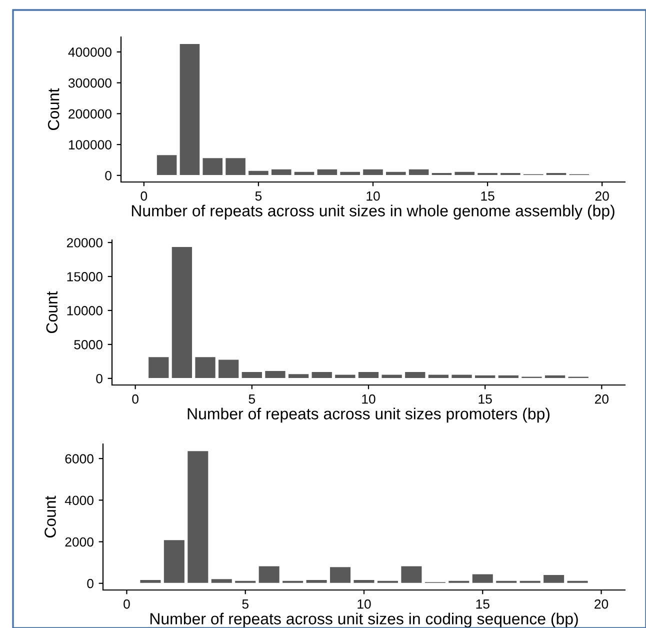 The width and height of the screenshot is (646, 628). What do you see at coordinates (79, 542) in the screenshot?
I see `y-tick-label: 2000` at bounding box center [79, 542].